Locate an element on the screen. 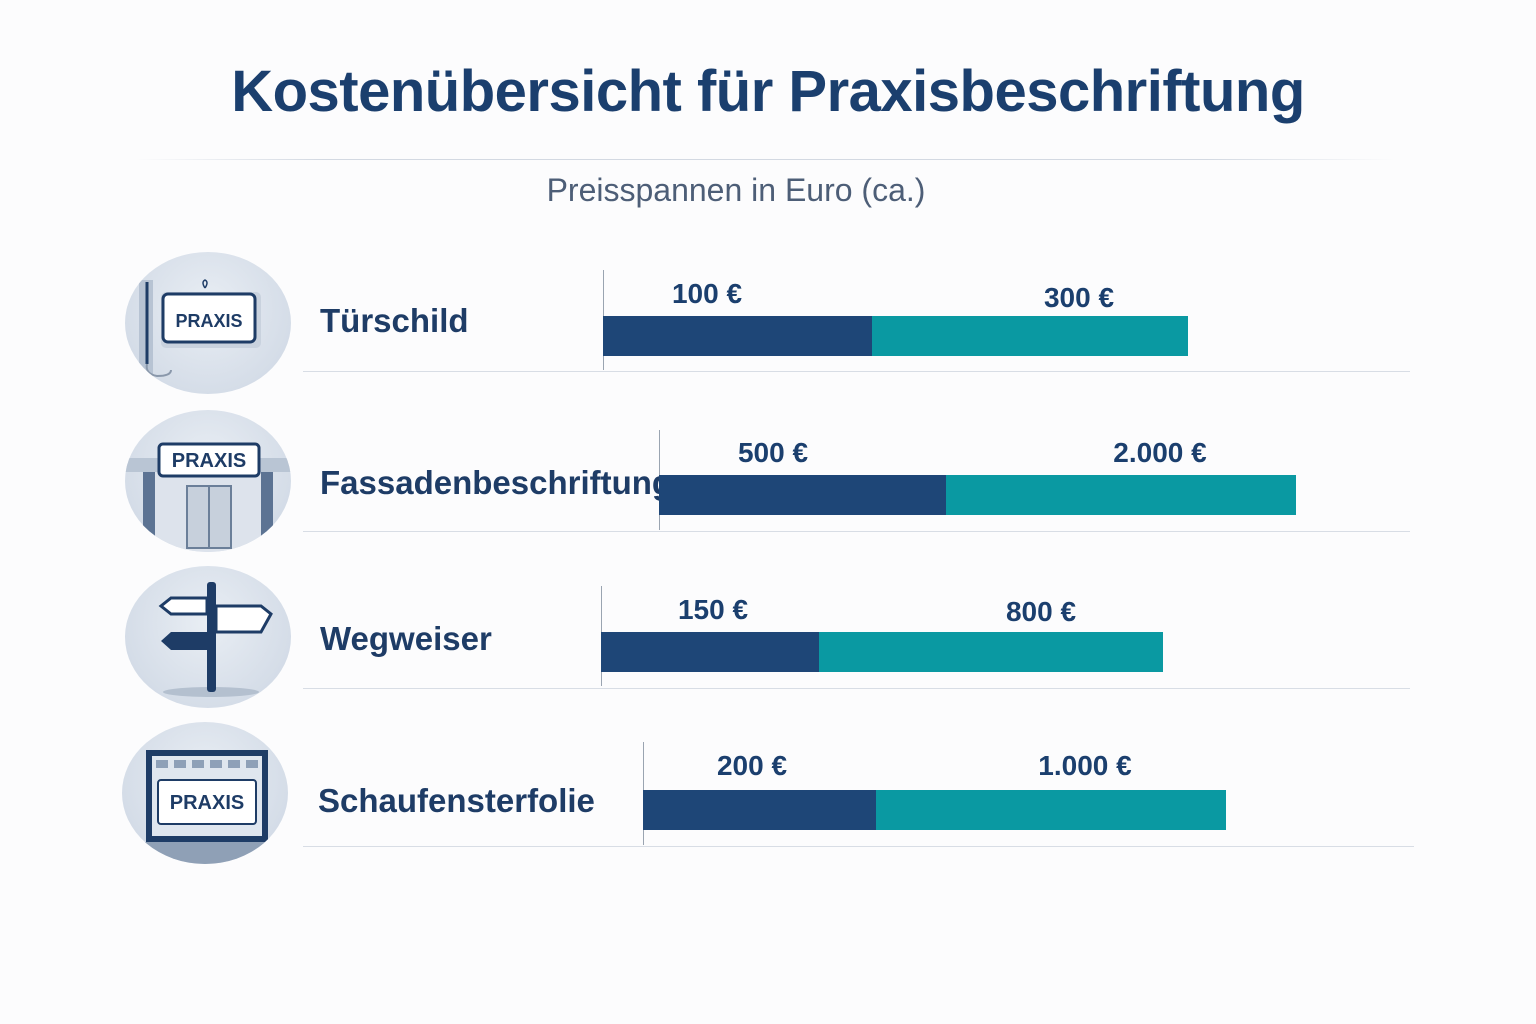 The height and width of the screenshot is (1024, 1536). shop-window-icon: PRAXIS is located at coordinates (205, 793).